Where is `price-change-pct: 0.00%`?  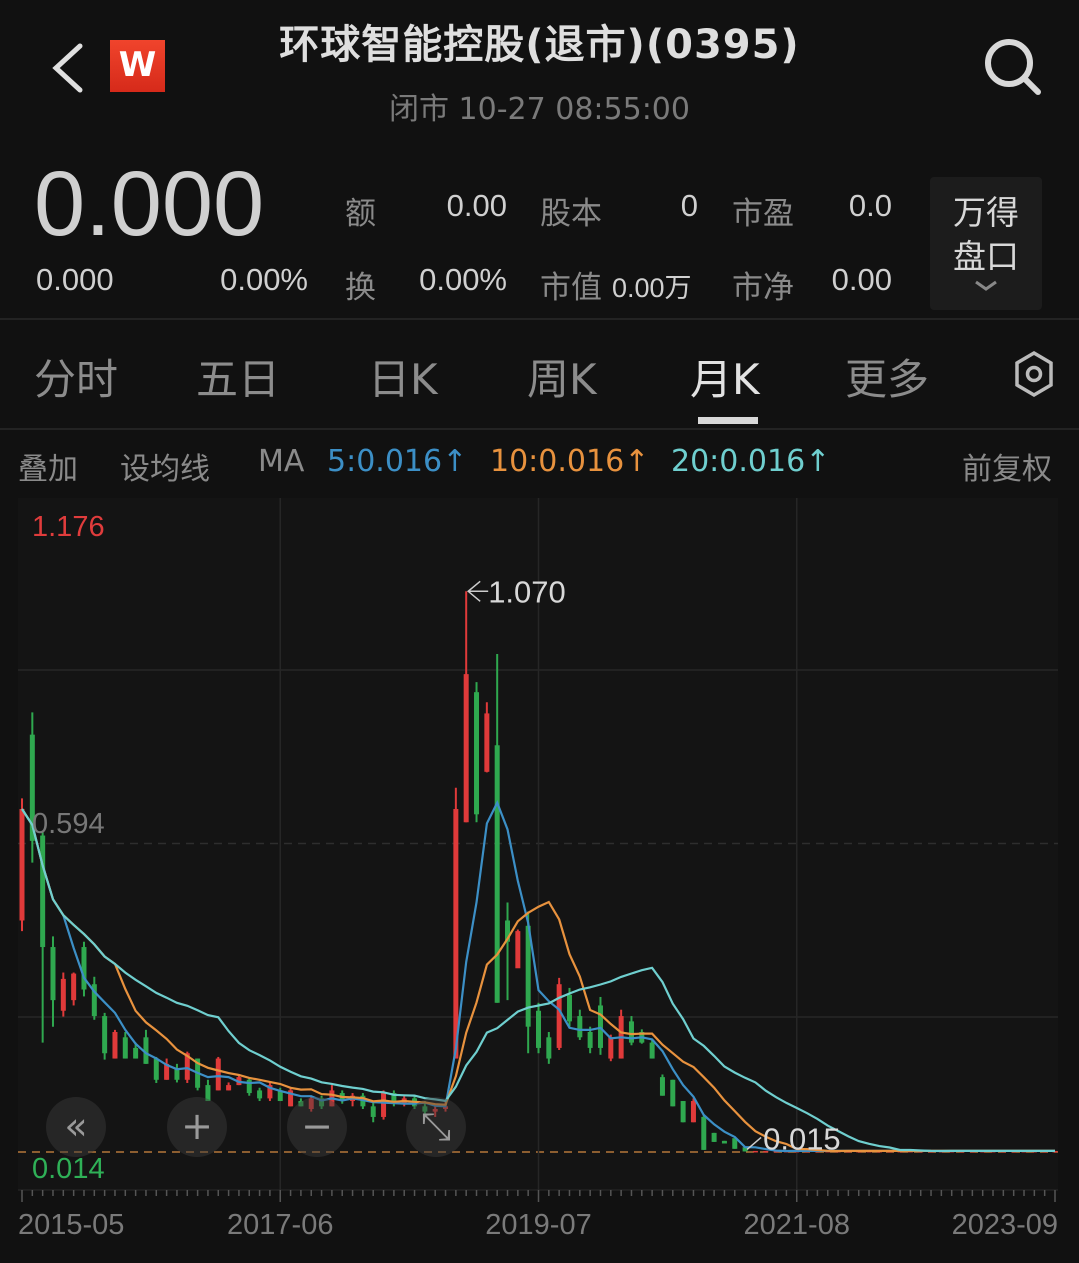 price-change-pct: 0.00% is located at coordinates (264, 279).